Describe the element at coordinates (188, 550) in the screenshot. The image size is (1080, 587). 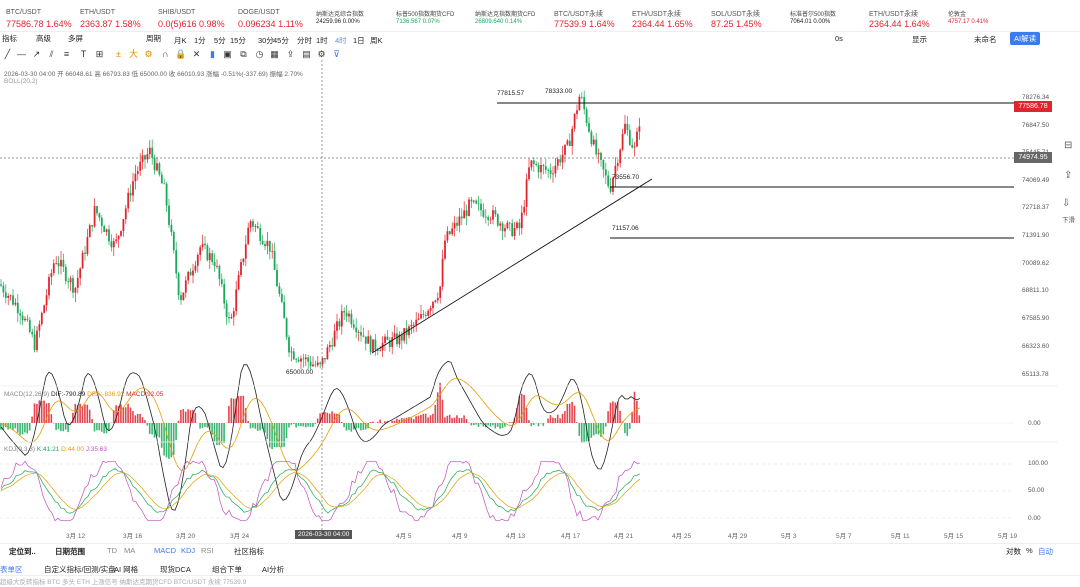
I see `kdj-button: KDJ` at that location.